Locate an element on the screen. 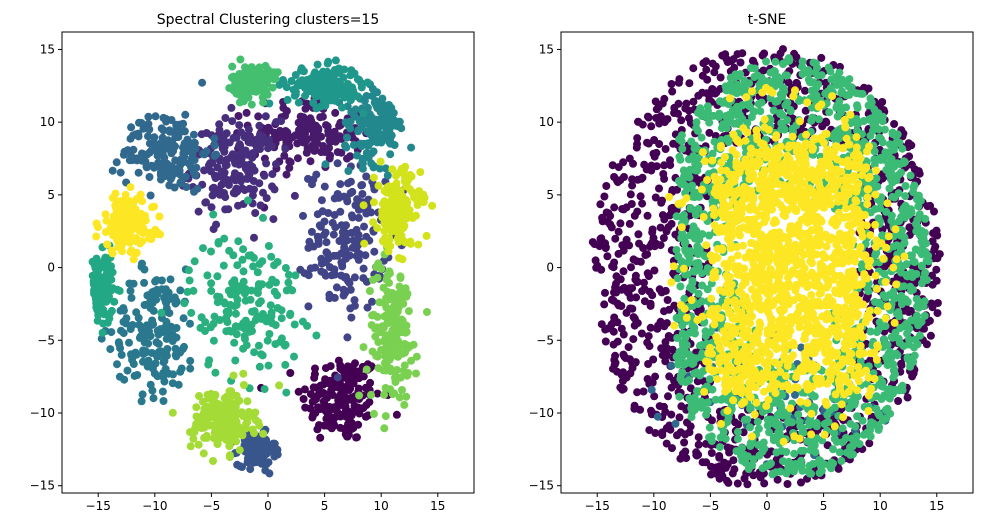 Image resolution: width=988 pixels, height=528 pixels. x-tick-label: 5 is located at coordinates (325, 506).